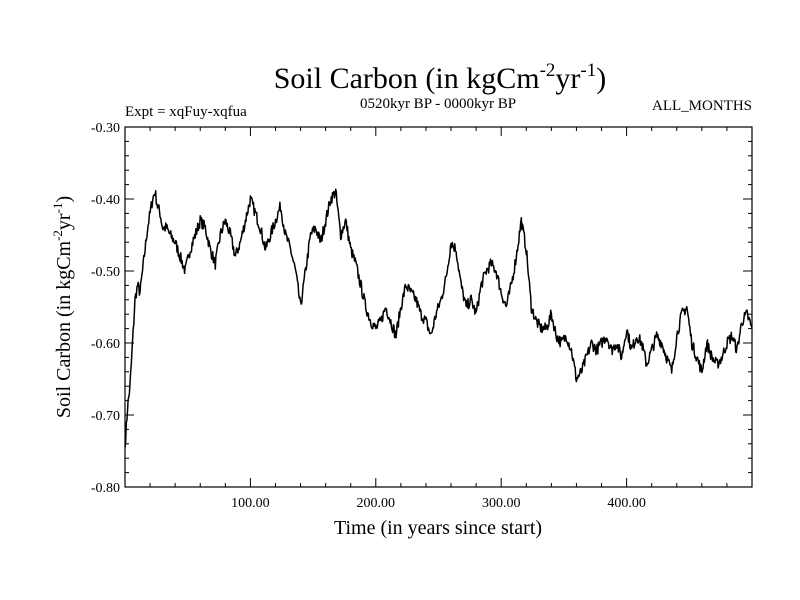 The width and height of the screenshot is (800, 600). I want to click on y-tick-label: -0.70, so click(105, 416).